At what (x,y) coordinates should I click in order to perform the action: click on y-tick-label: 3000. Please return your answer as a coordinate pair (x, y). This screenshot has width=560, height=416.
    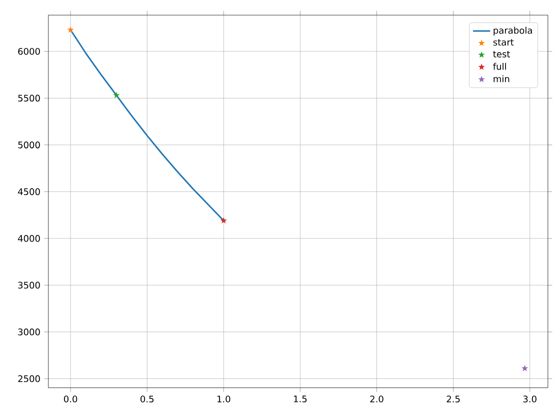
    Looking at the image, I should click on (29, 332).